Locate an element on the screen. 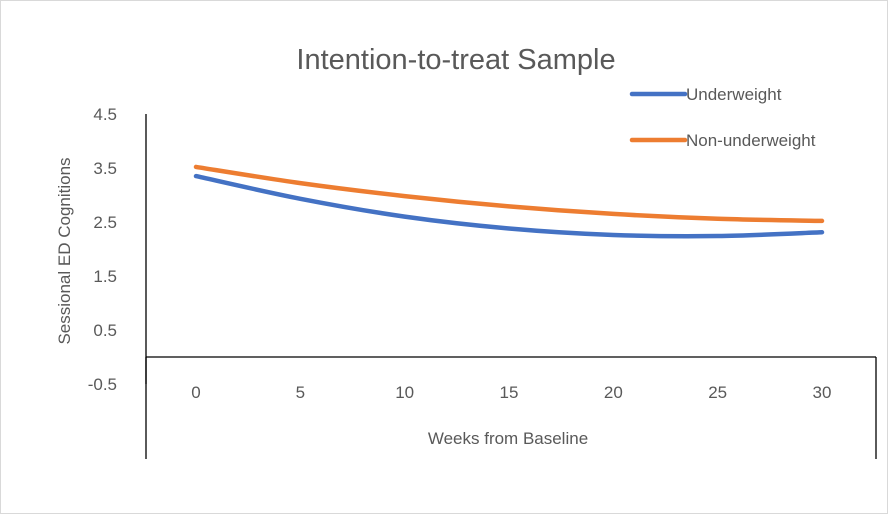 Image resolution: width=888 pixels, height=518 pixels. series-line-underweight is located at coordinates (509, 206).